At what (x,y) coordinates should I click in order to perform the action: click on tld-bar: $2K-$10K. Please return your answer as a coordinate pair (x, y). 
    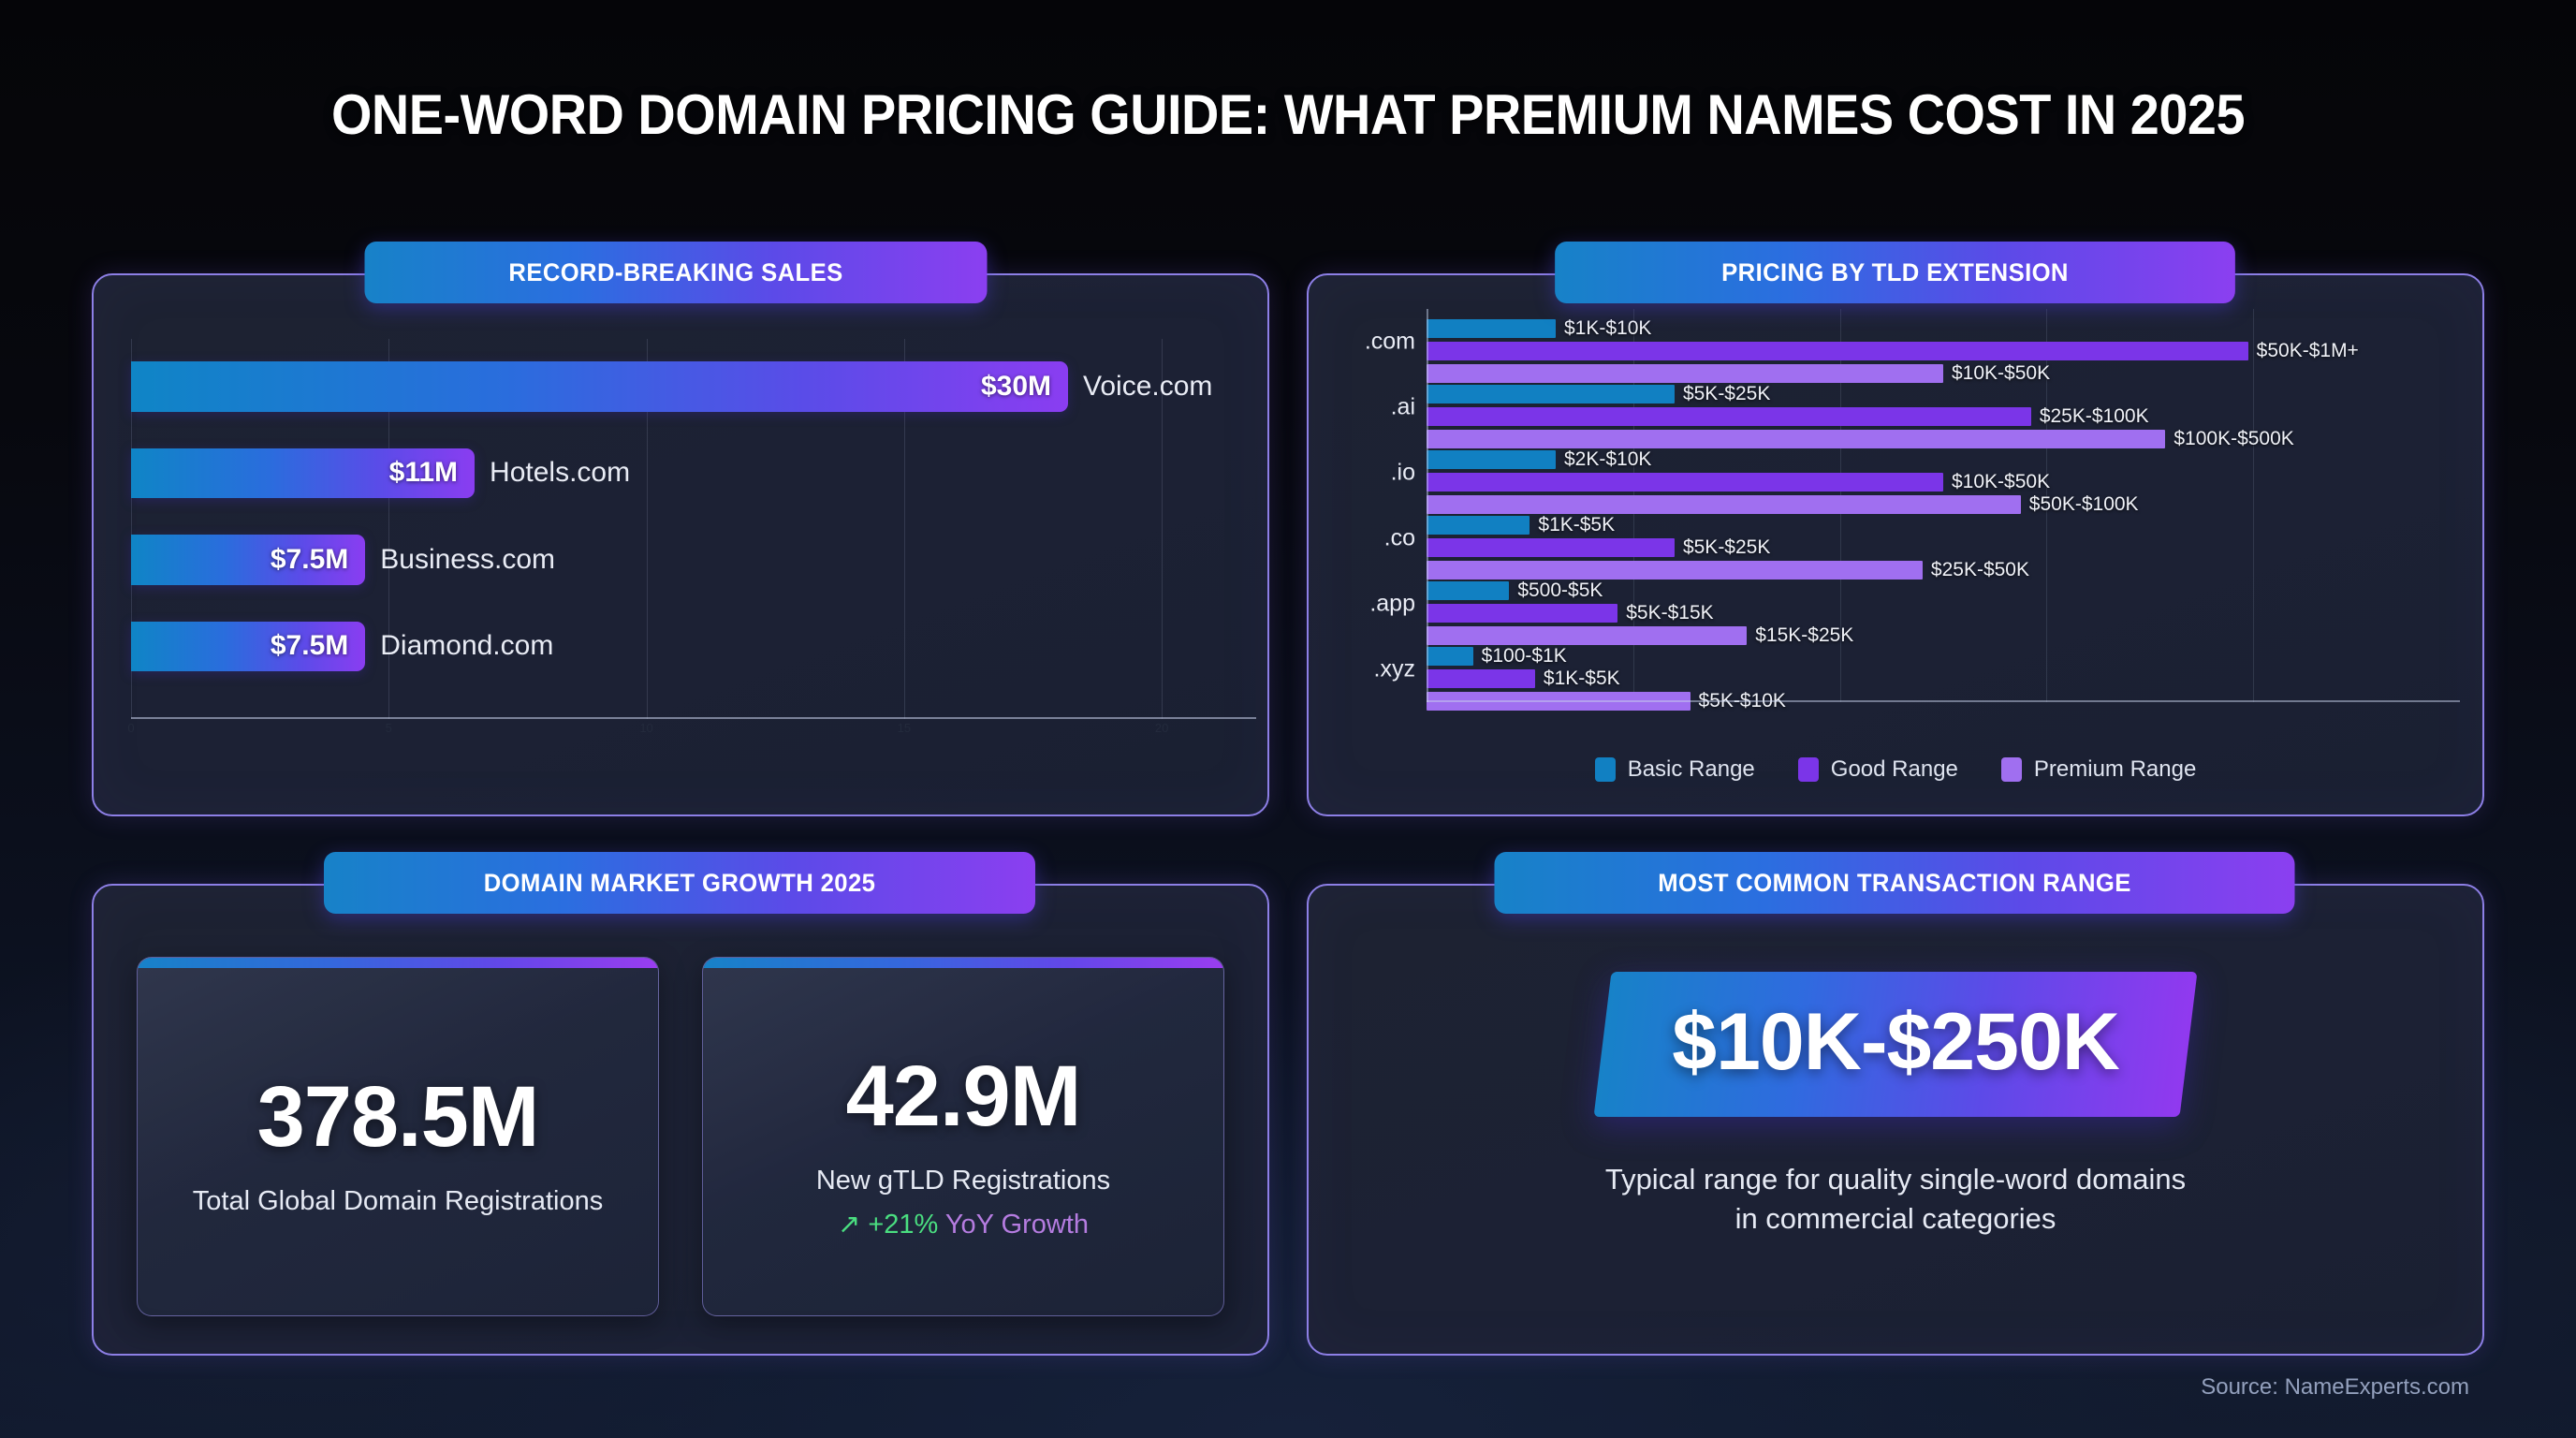
    Looking at the image, I should click on (1539, 459).